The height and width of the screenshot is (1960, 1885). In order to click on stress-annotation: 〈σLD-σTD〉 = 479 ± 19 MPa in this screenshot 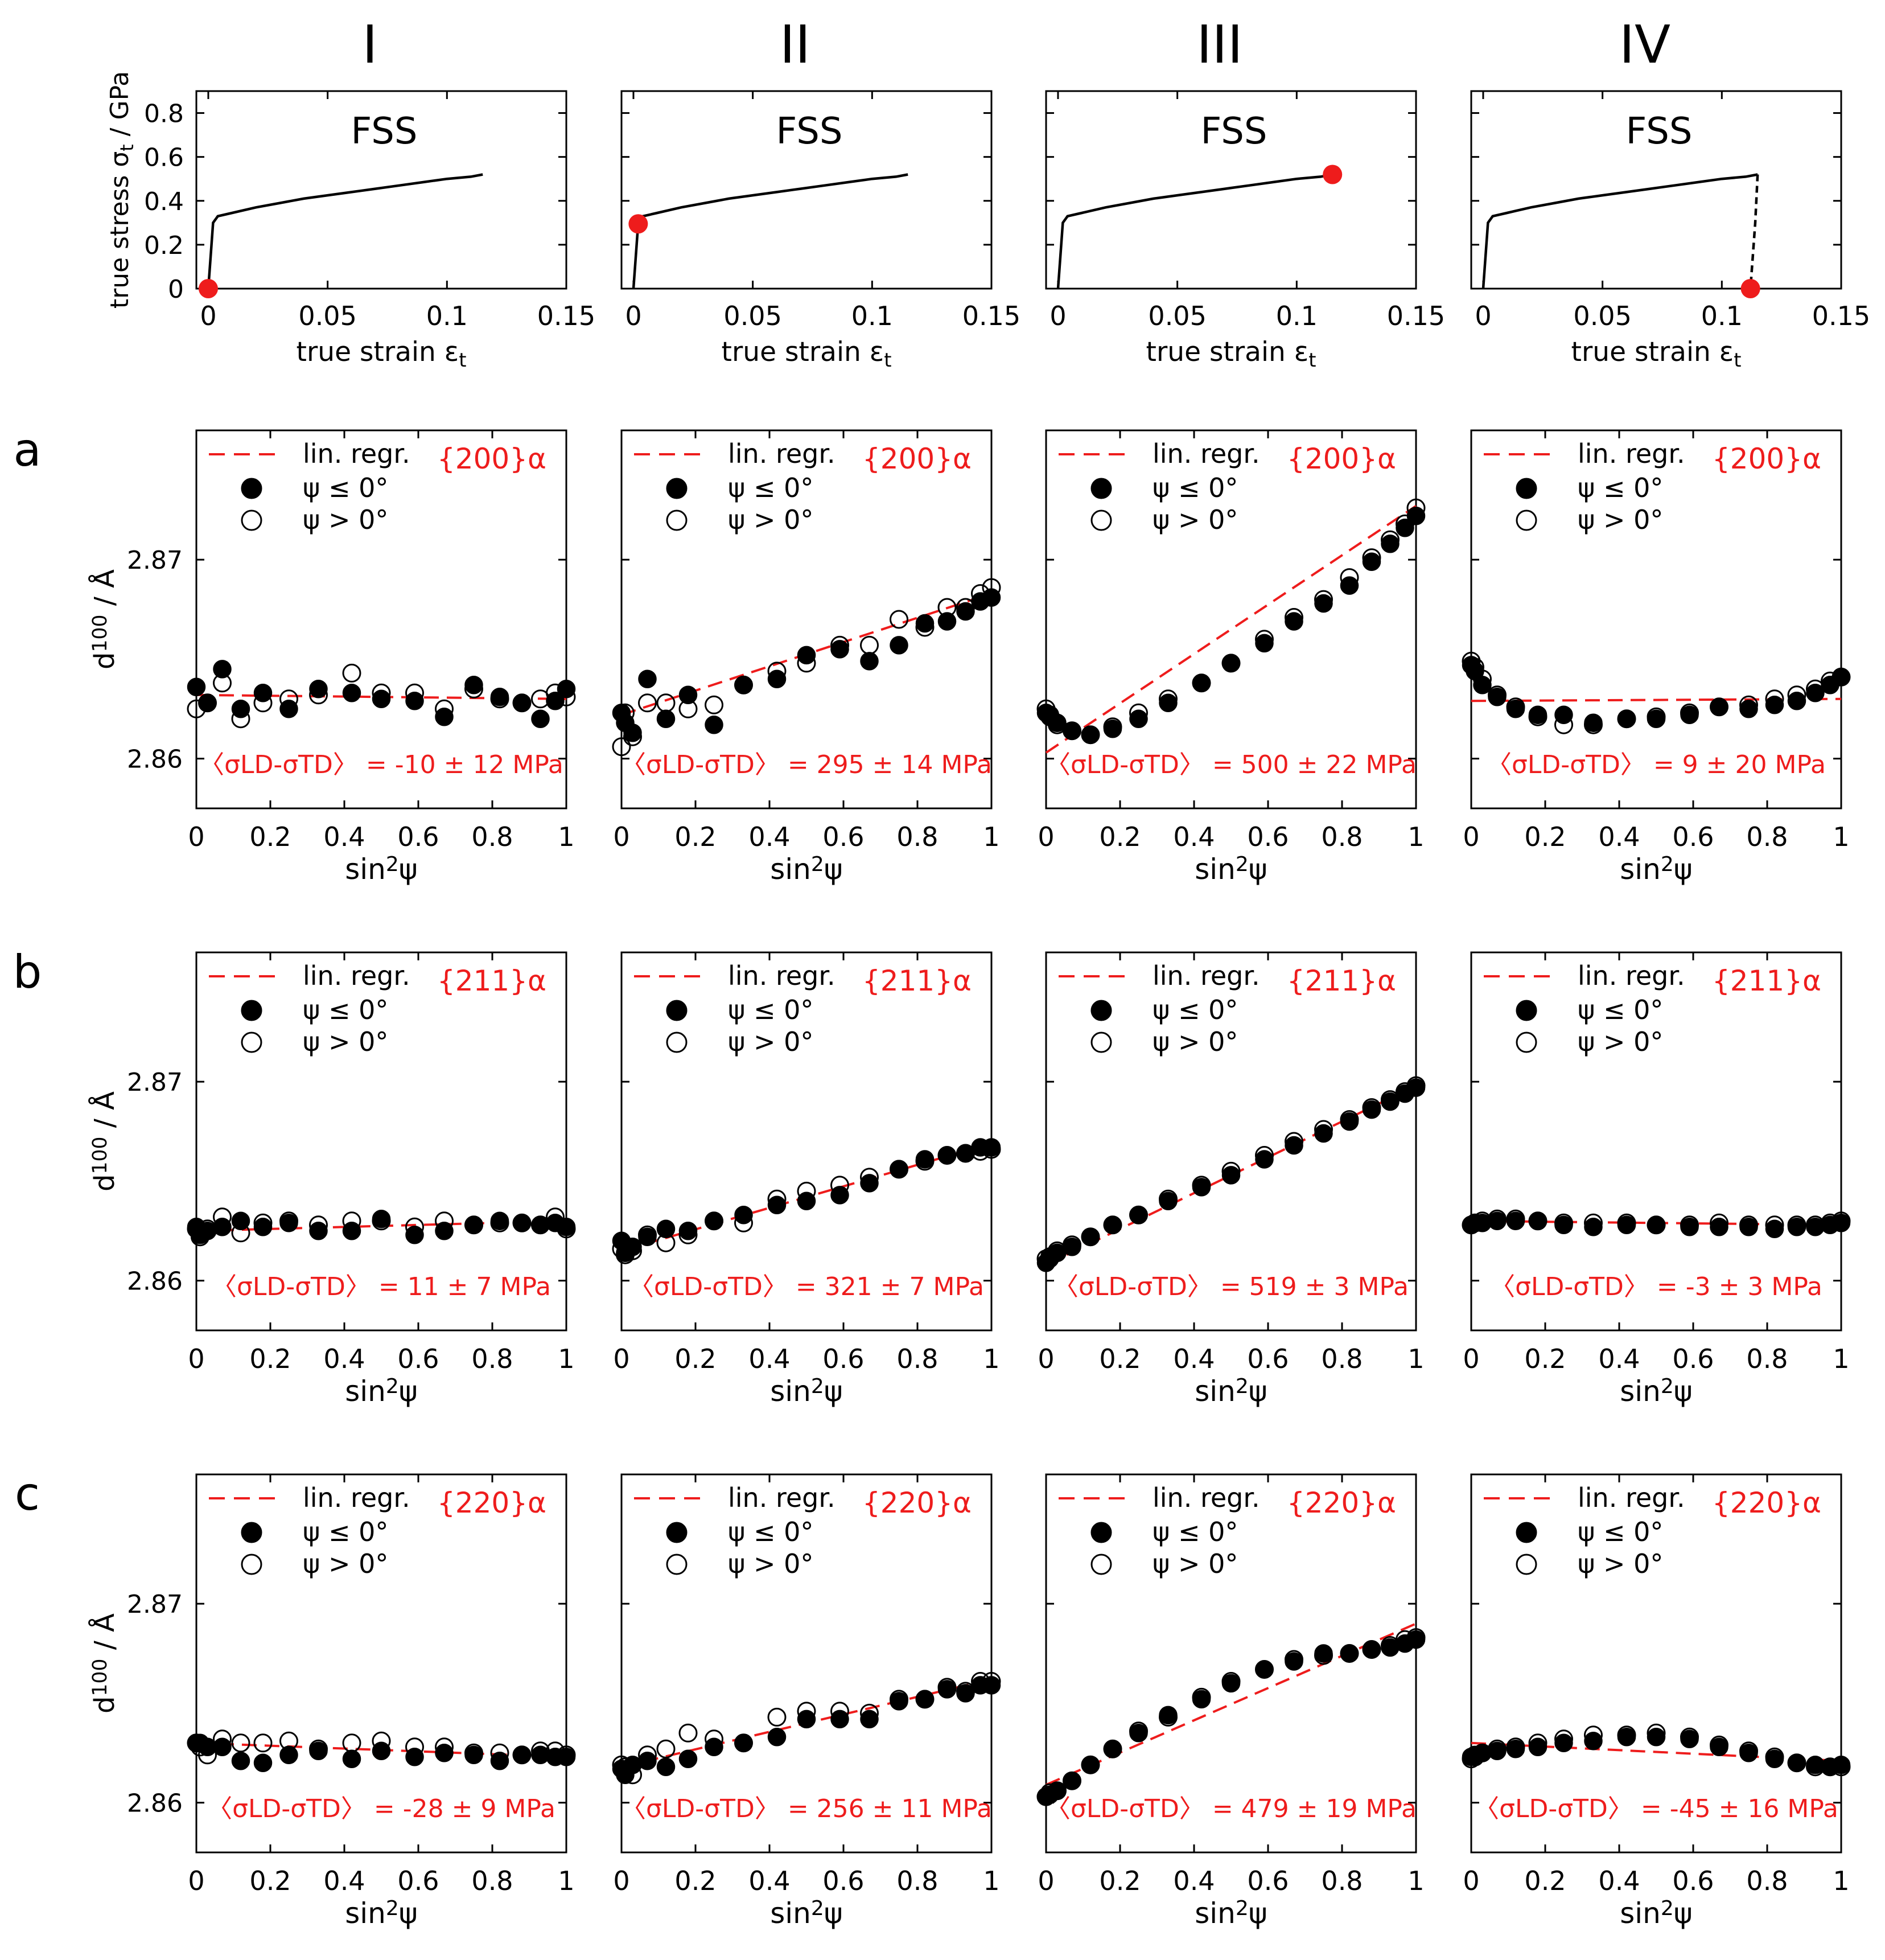, I will do `click(1231, 1808)`.